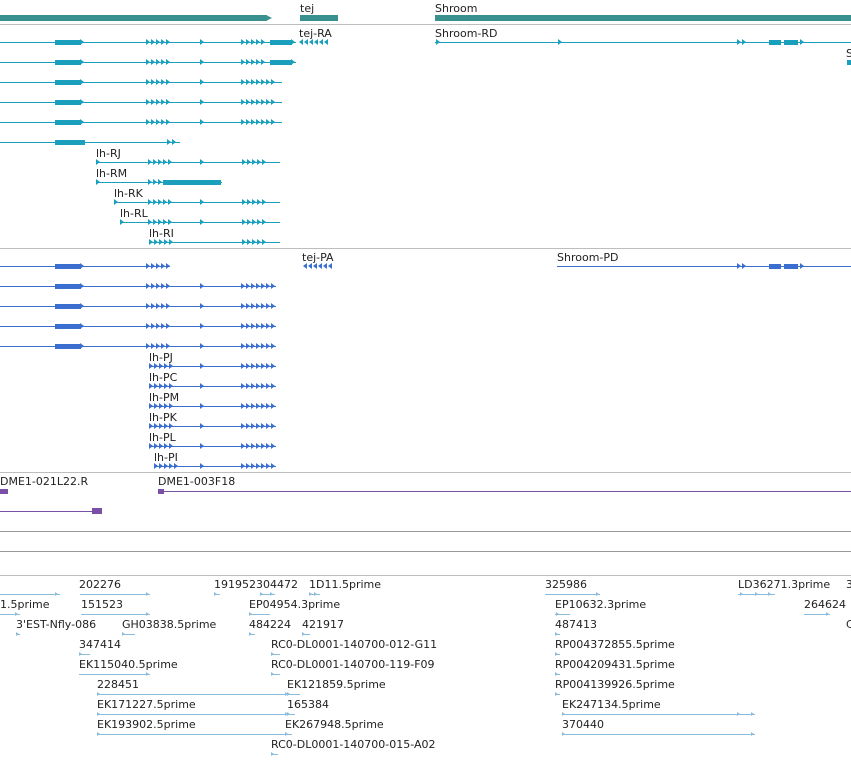  I want to click on exon-arrow-left-icon, so click(310, 266).